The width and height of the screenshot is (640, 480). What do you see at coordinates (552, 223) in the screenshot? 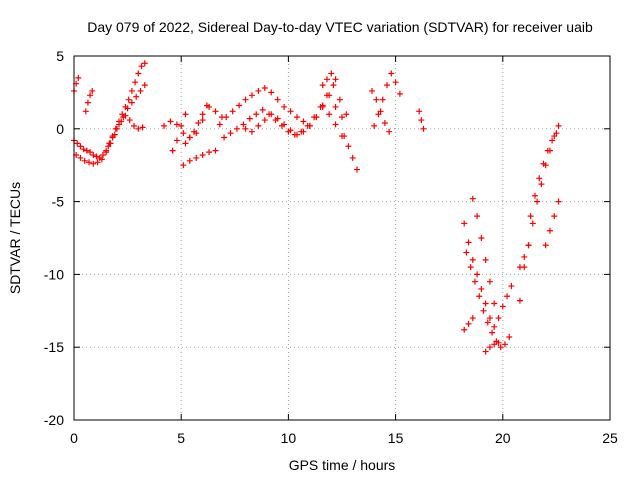
I see `series-t26` at bounding box center [552, 223].